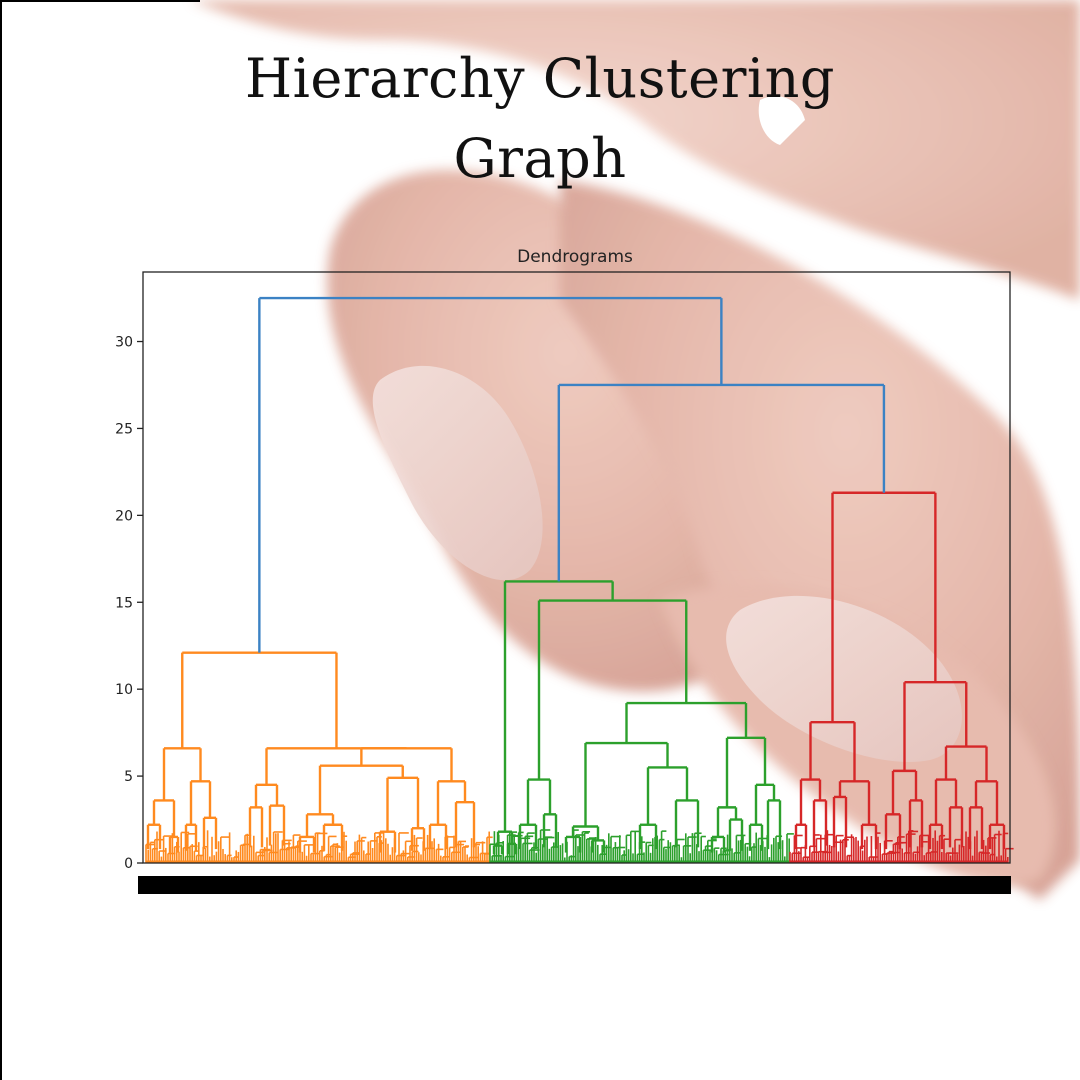 The width and height of the screenshot is (1080, 1080). What do you see at coordinates (540, 158) in the screenshot?
I see `poster-title-line-2: Graph` at bounding box center [540, 158].